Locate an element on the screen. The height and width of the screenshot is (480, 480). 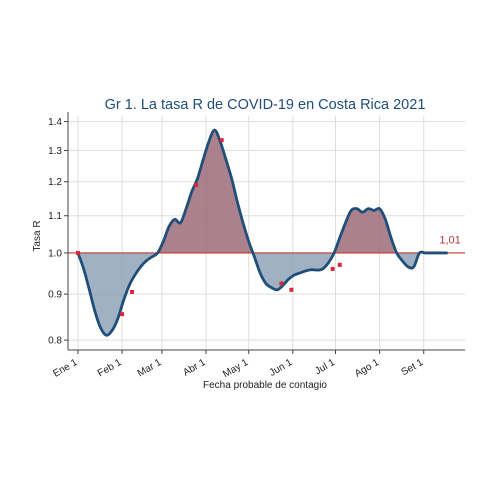
x-tick-label: Abr 1 is located at coordinates (194, 368).